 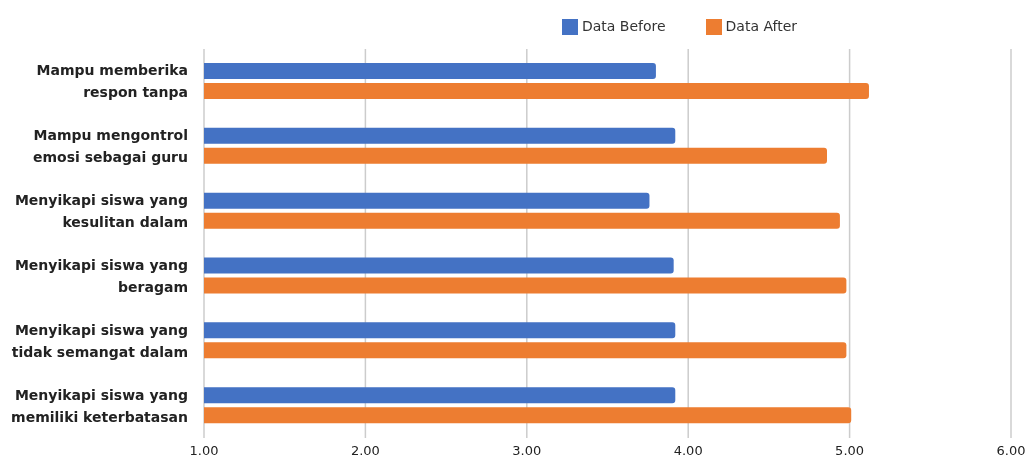 What do you see at coordinates (110, 146) in the screenshot?
I see `y-tick-label: Mampu mengontrol emosi sebagai guru` at bounding box center [110, 146].